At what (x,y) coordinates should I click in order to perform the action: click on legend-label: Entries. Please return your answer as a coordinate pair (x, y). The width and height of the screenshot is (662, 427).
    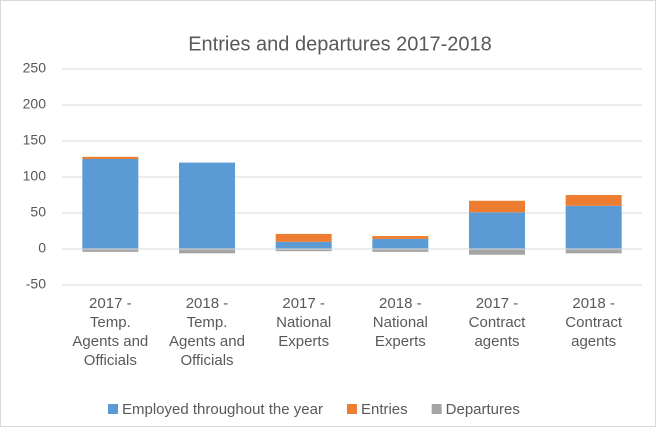
    Looking at the image, I should click on (384, 409).